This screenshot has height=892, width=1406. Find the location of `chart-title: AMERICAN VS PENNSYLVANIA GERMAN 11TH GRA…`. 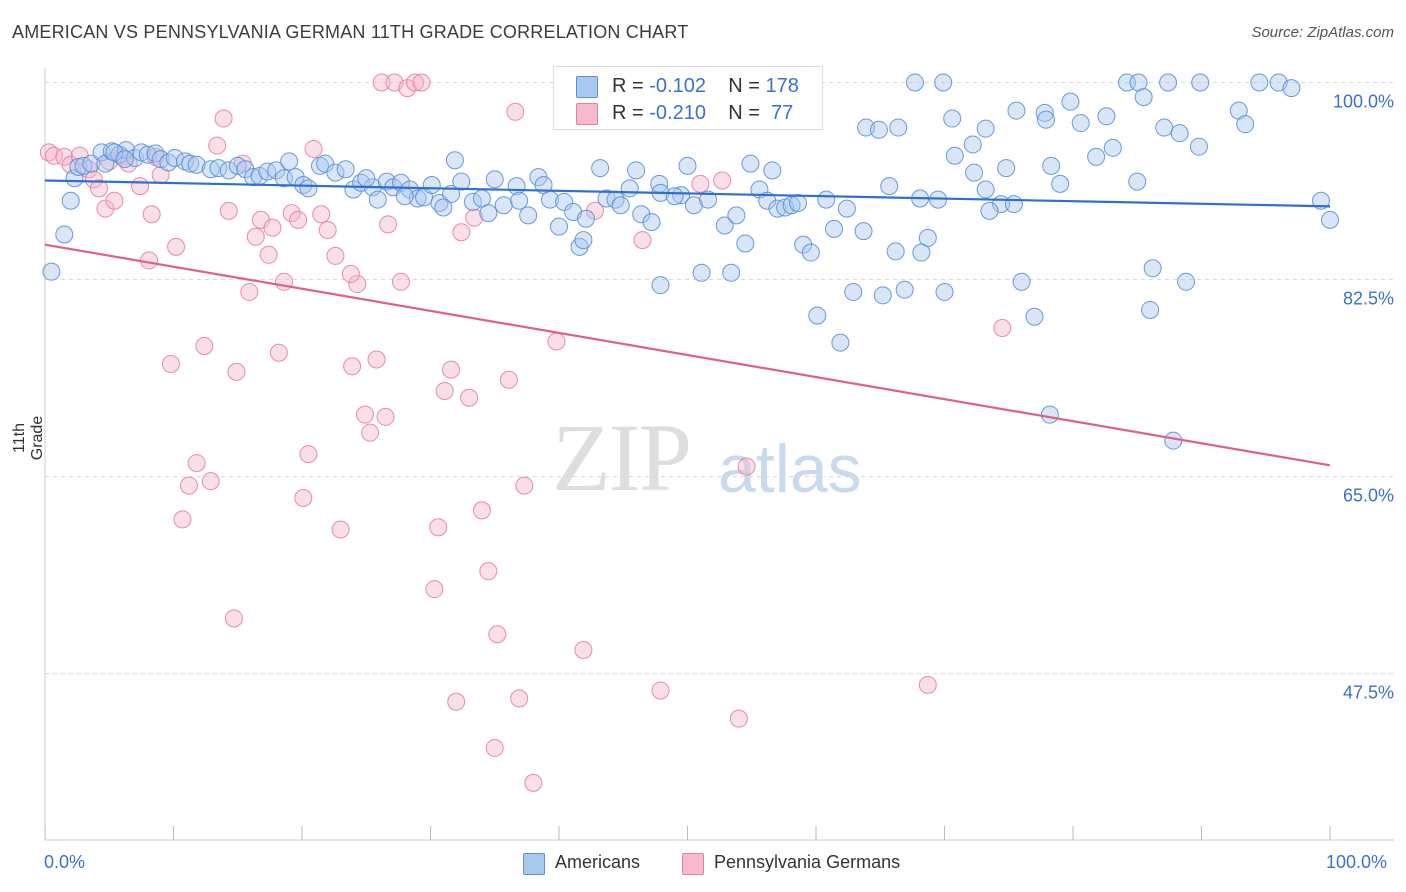

chart-title: AMERICAN VS PENNSYLVANIA GERMAN 11TH GRA… is located at coordinates (350, 32).